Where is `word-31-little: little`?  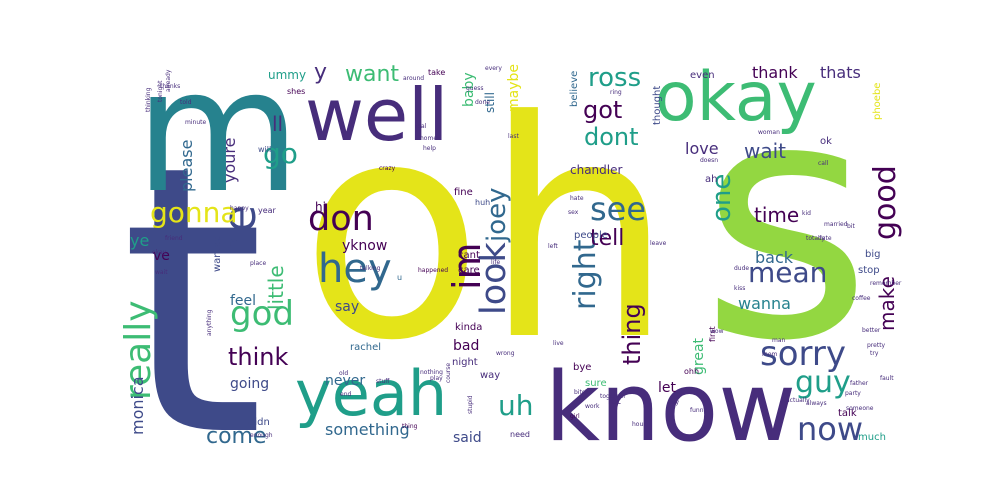 word-31-little: little is located at coordinates (276, 287).